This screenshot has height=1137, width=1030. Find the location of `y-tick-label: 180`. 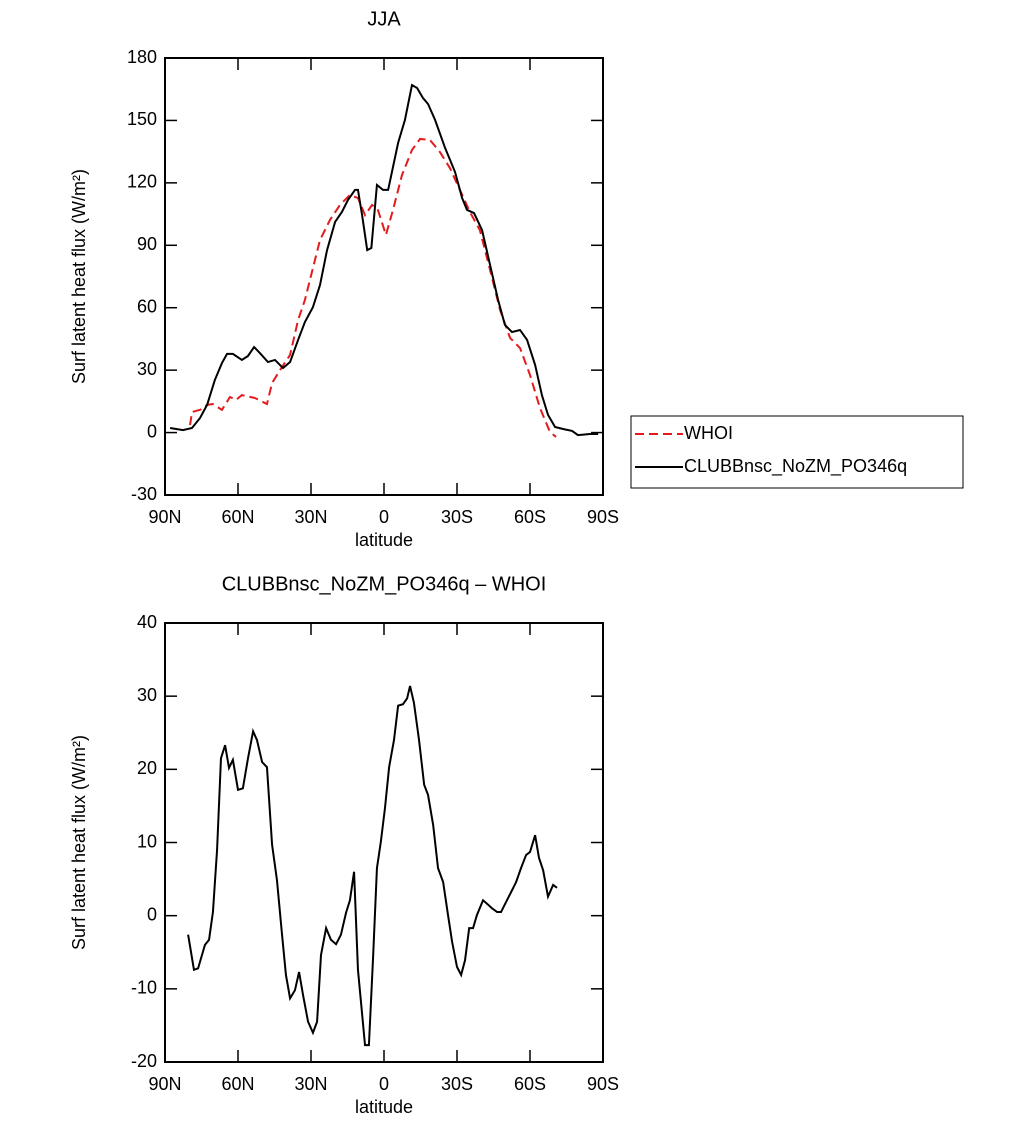

y-tick-label: 180 is located at coordinates (142, 57).